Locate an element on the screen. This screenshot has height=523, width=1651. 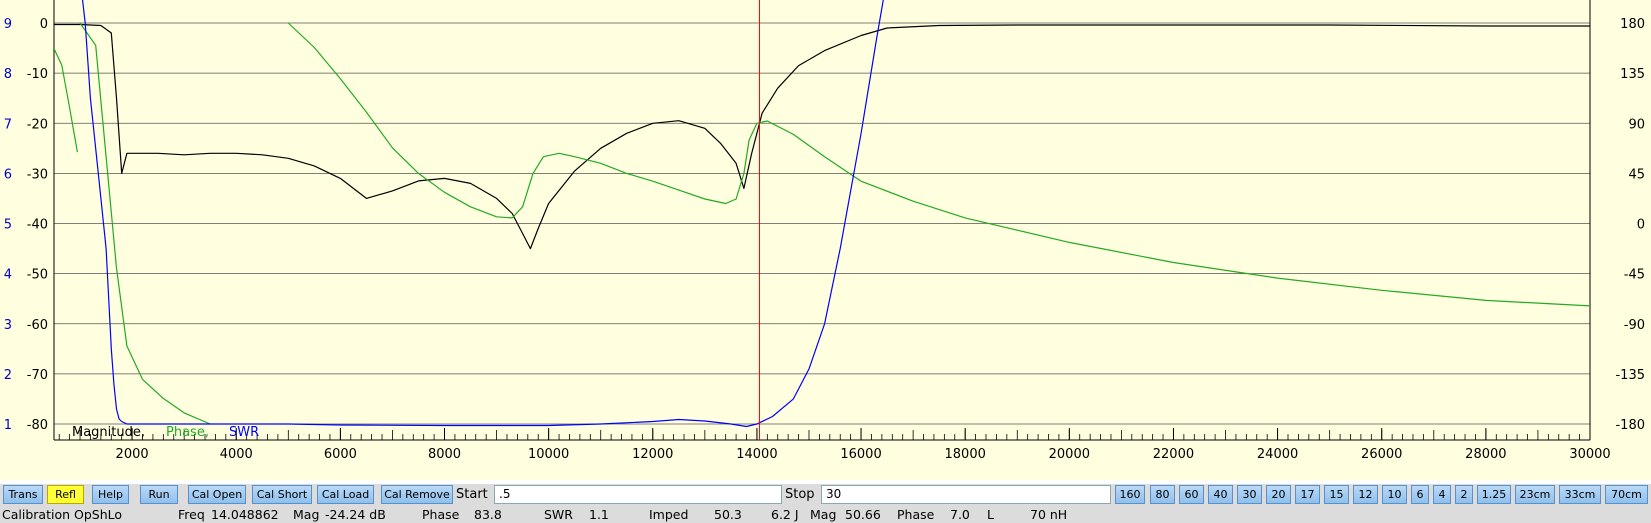
help-button: Help is located at coordinates (110, 494).